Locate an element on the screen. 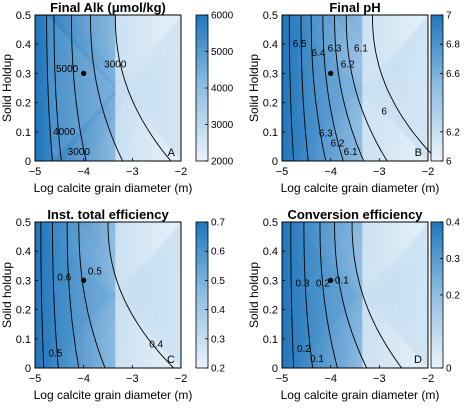 This screenshot has height=411, width=474. x-tick-label: −5 is located at coordinates (282, 172).